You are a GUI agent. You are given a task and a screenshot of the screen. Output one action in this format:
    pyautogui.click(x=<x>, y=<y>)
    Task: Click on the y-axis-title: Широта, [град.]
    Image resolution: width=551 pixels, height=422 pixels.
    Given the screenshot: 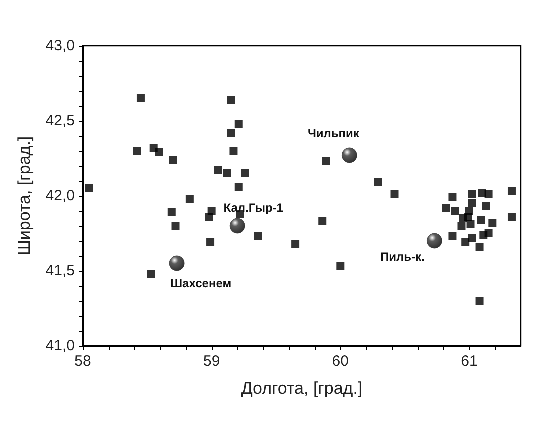 What is the action you would take?
    pyautogui.click(x=24, y=196)
    